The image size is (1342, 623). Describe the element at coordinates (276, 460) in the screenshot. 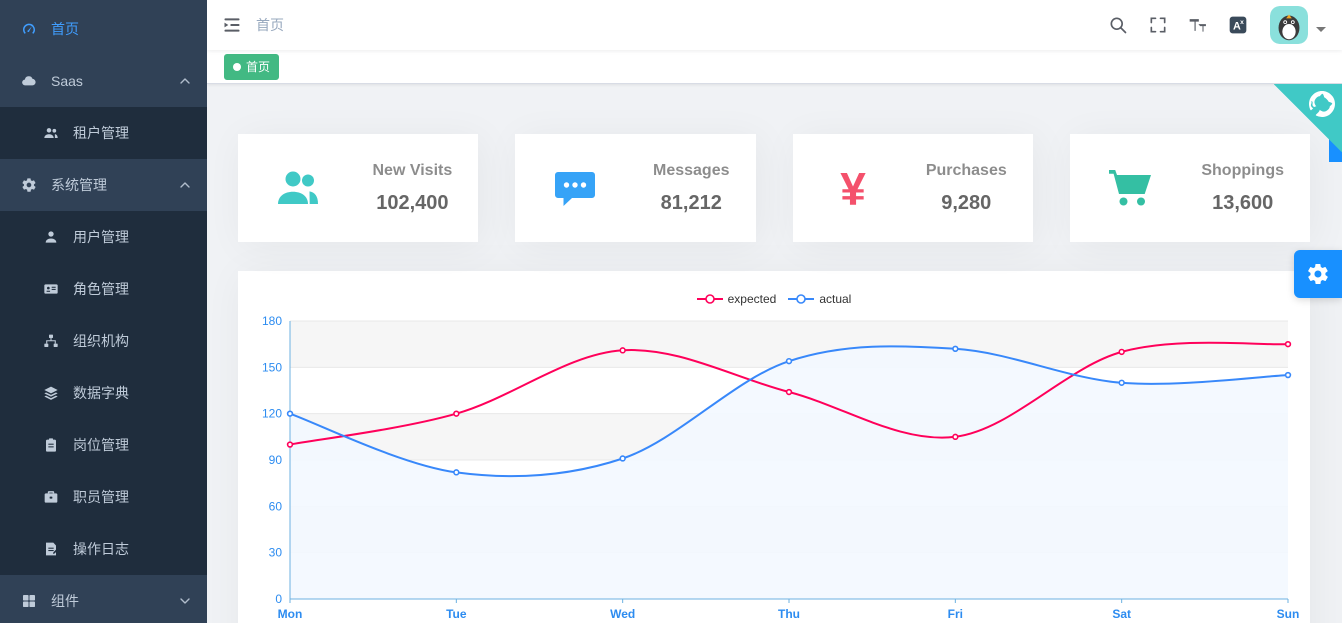

I see `svg-text: 90` at that location.